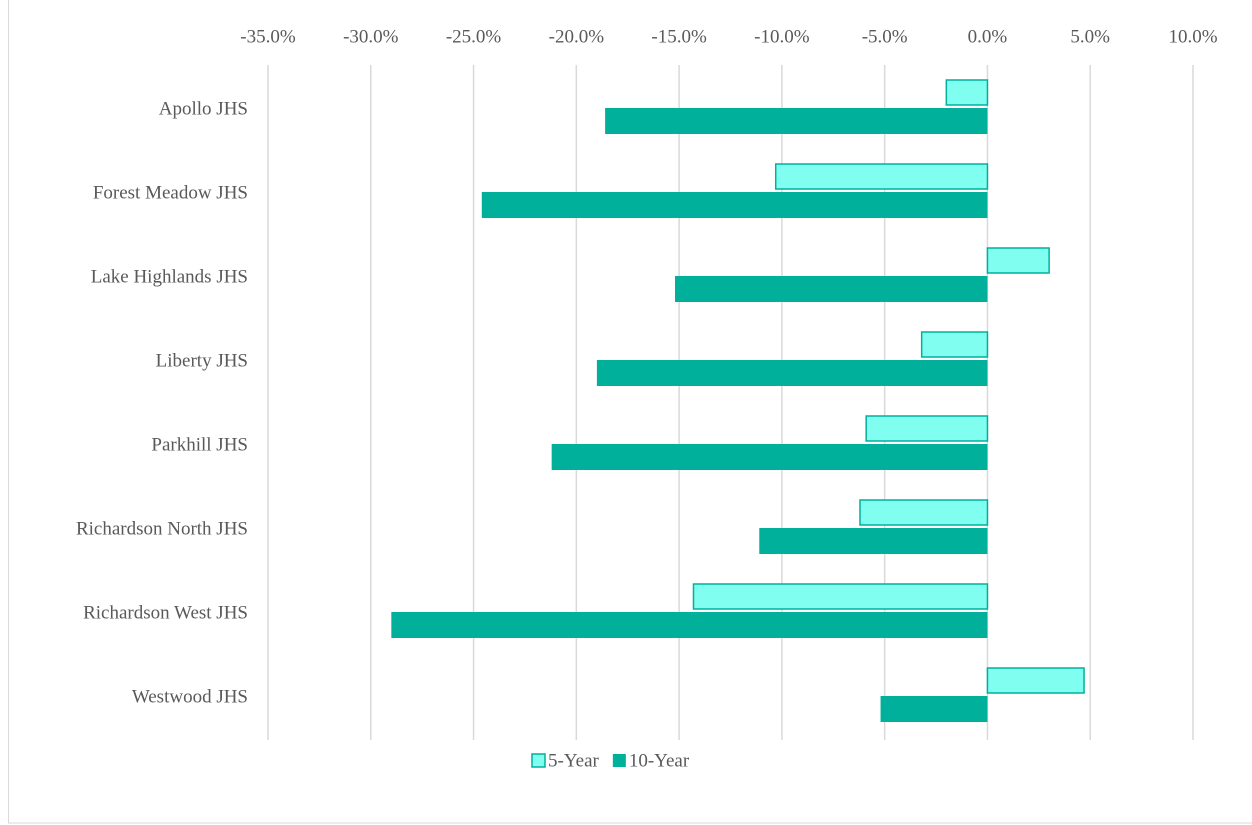 This screenshot has height=825, width=1252. What do you see at coordinates (190, 696) in the screenshot?
I see `y-tick-label: Westwood JHS` at bounding box center [190, 696].